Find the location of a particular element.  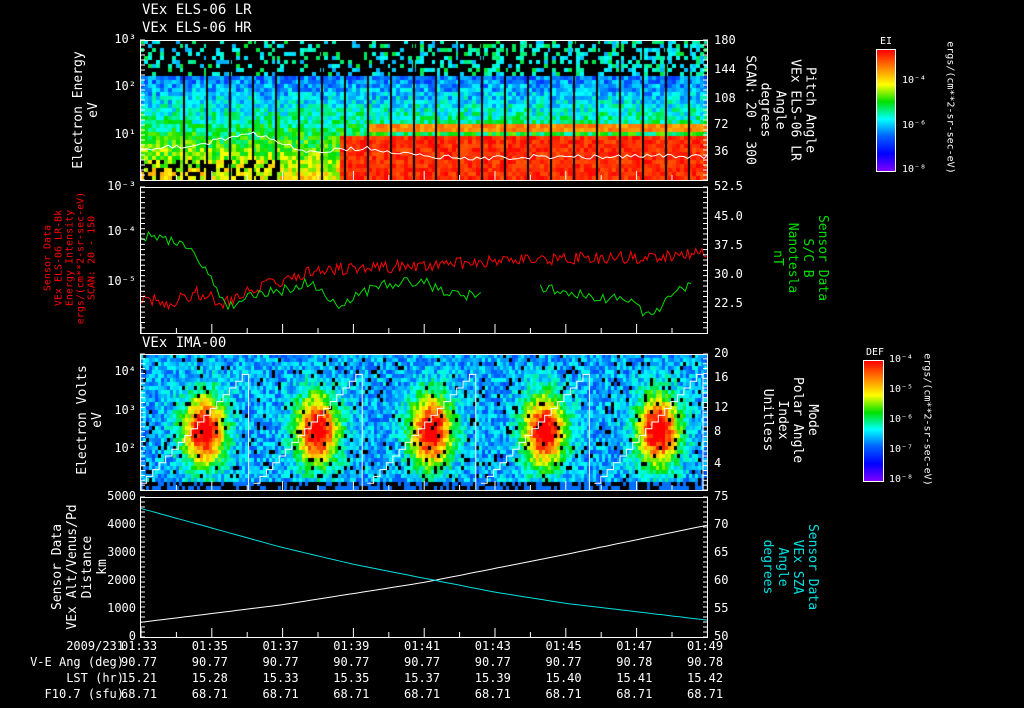

colorbar2-units: ergs/(cm**2-sr-sec-eV) is located at coordinates (927, 419).